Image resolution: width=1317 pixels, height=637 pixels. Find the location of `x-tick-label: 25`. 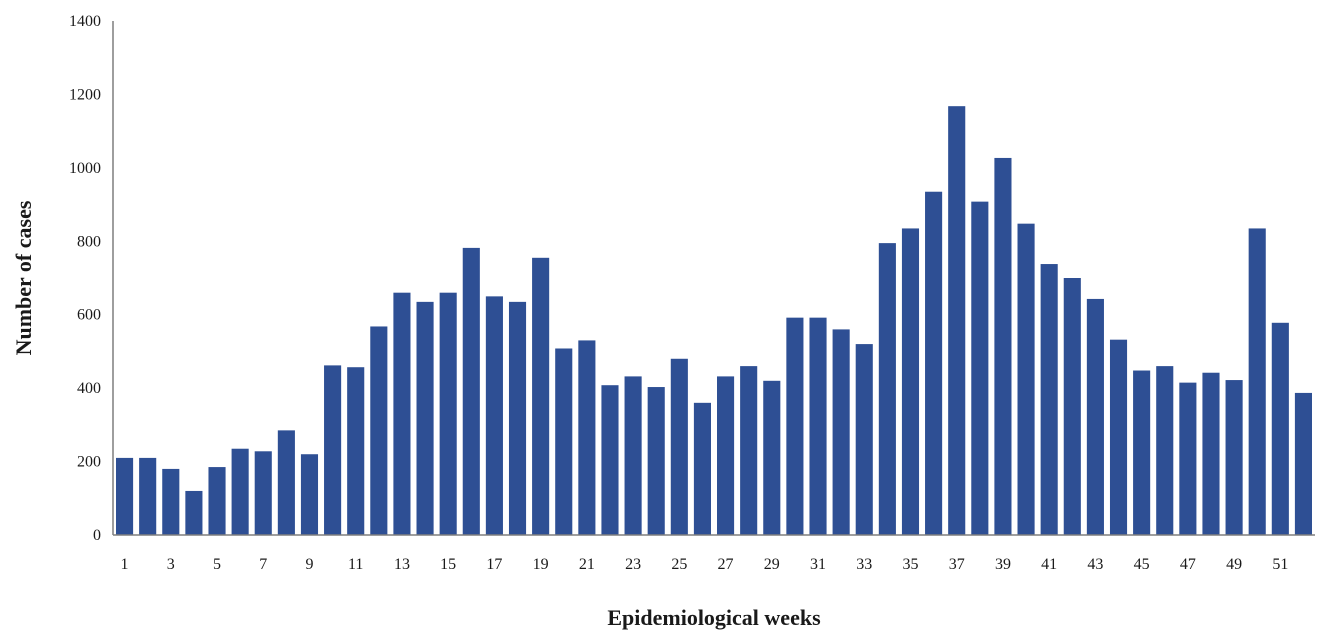

x-tick-label: 25 is located at coordinates (679, 564).